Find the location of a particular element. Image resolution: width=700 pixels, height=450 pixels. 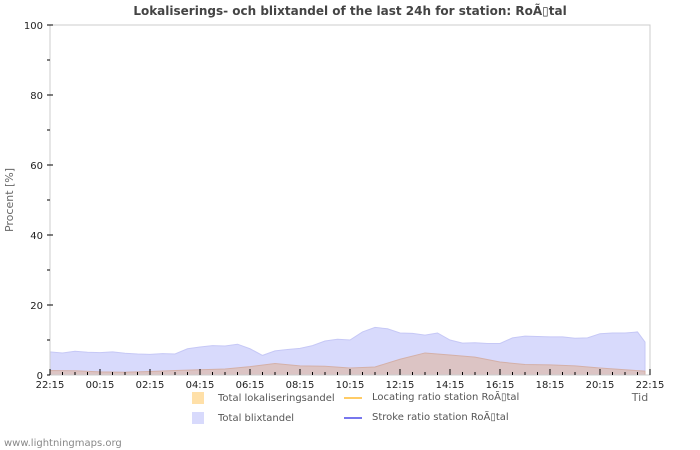

y-tick-label: 100 is located at coordinates (33, 26).